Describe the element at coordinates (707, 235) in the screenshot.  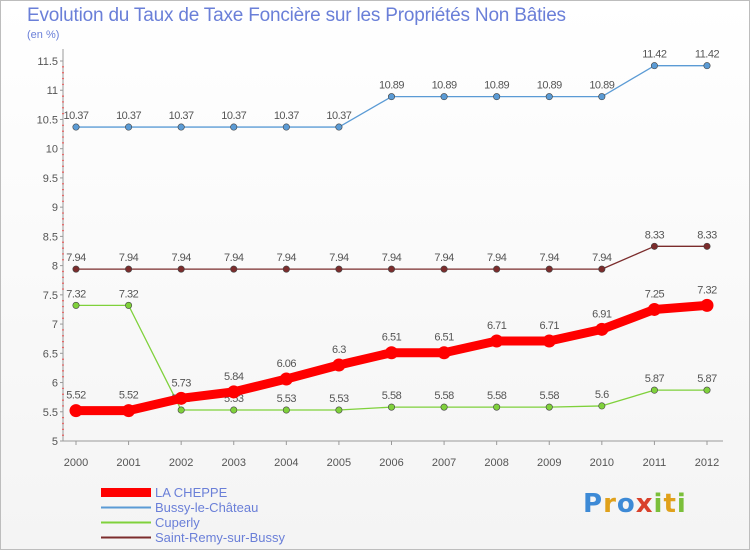
I see `data-label-saint-remy: 8.33` at that location.